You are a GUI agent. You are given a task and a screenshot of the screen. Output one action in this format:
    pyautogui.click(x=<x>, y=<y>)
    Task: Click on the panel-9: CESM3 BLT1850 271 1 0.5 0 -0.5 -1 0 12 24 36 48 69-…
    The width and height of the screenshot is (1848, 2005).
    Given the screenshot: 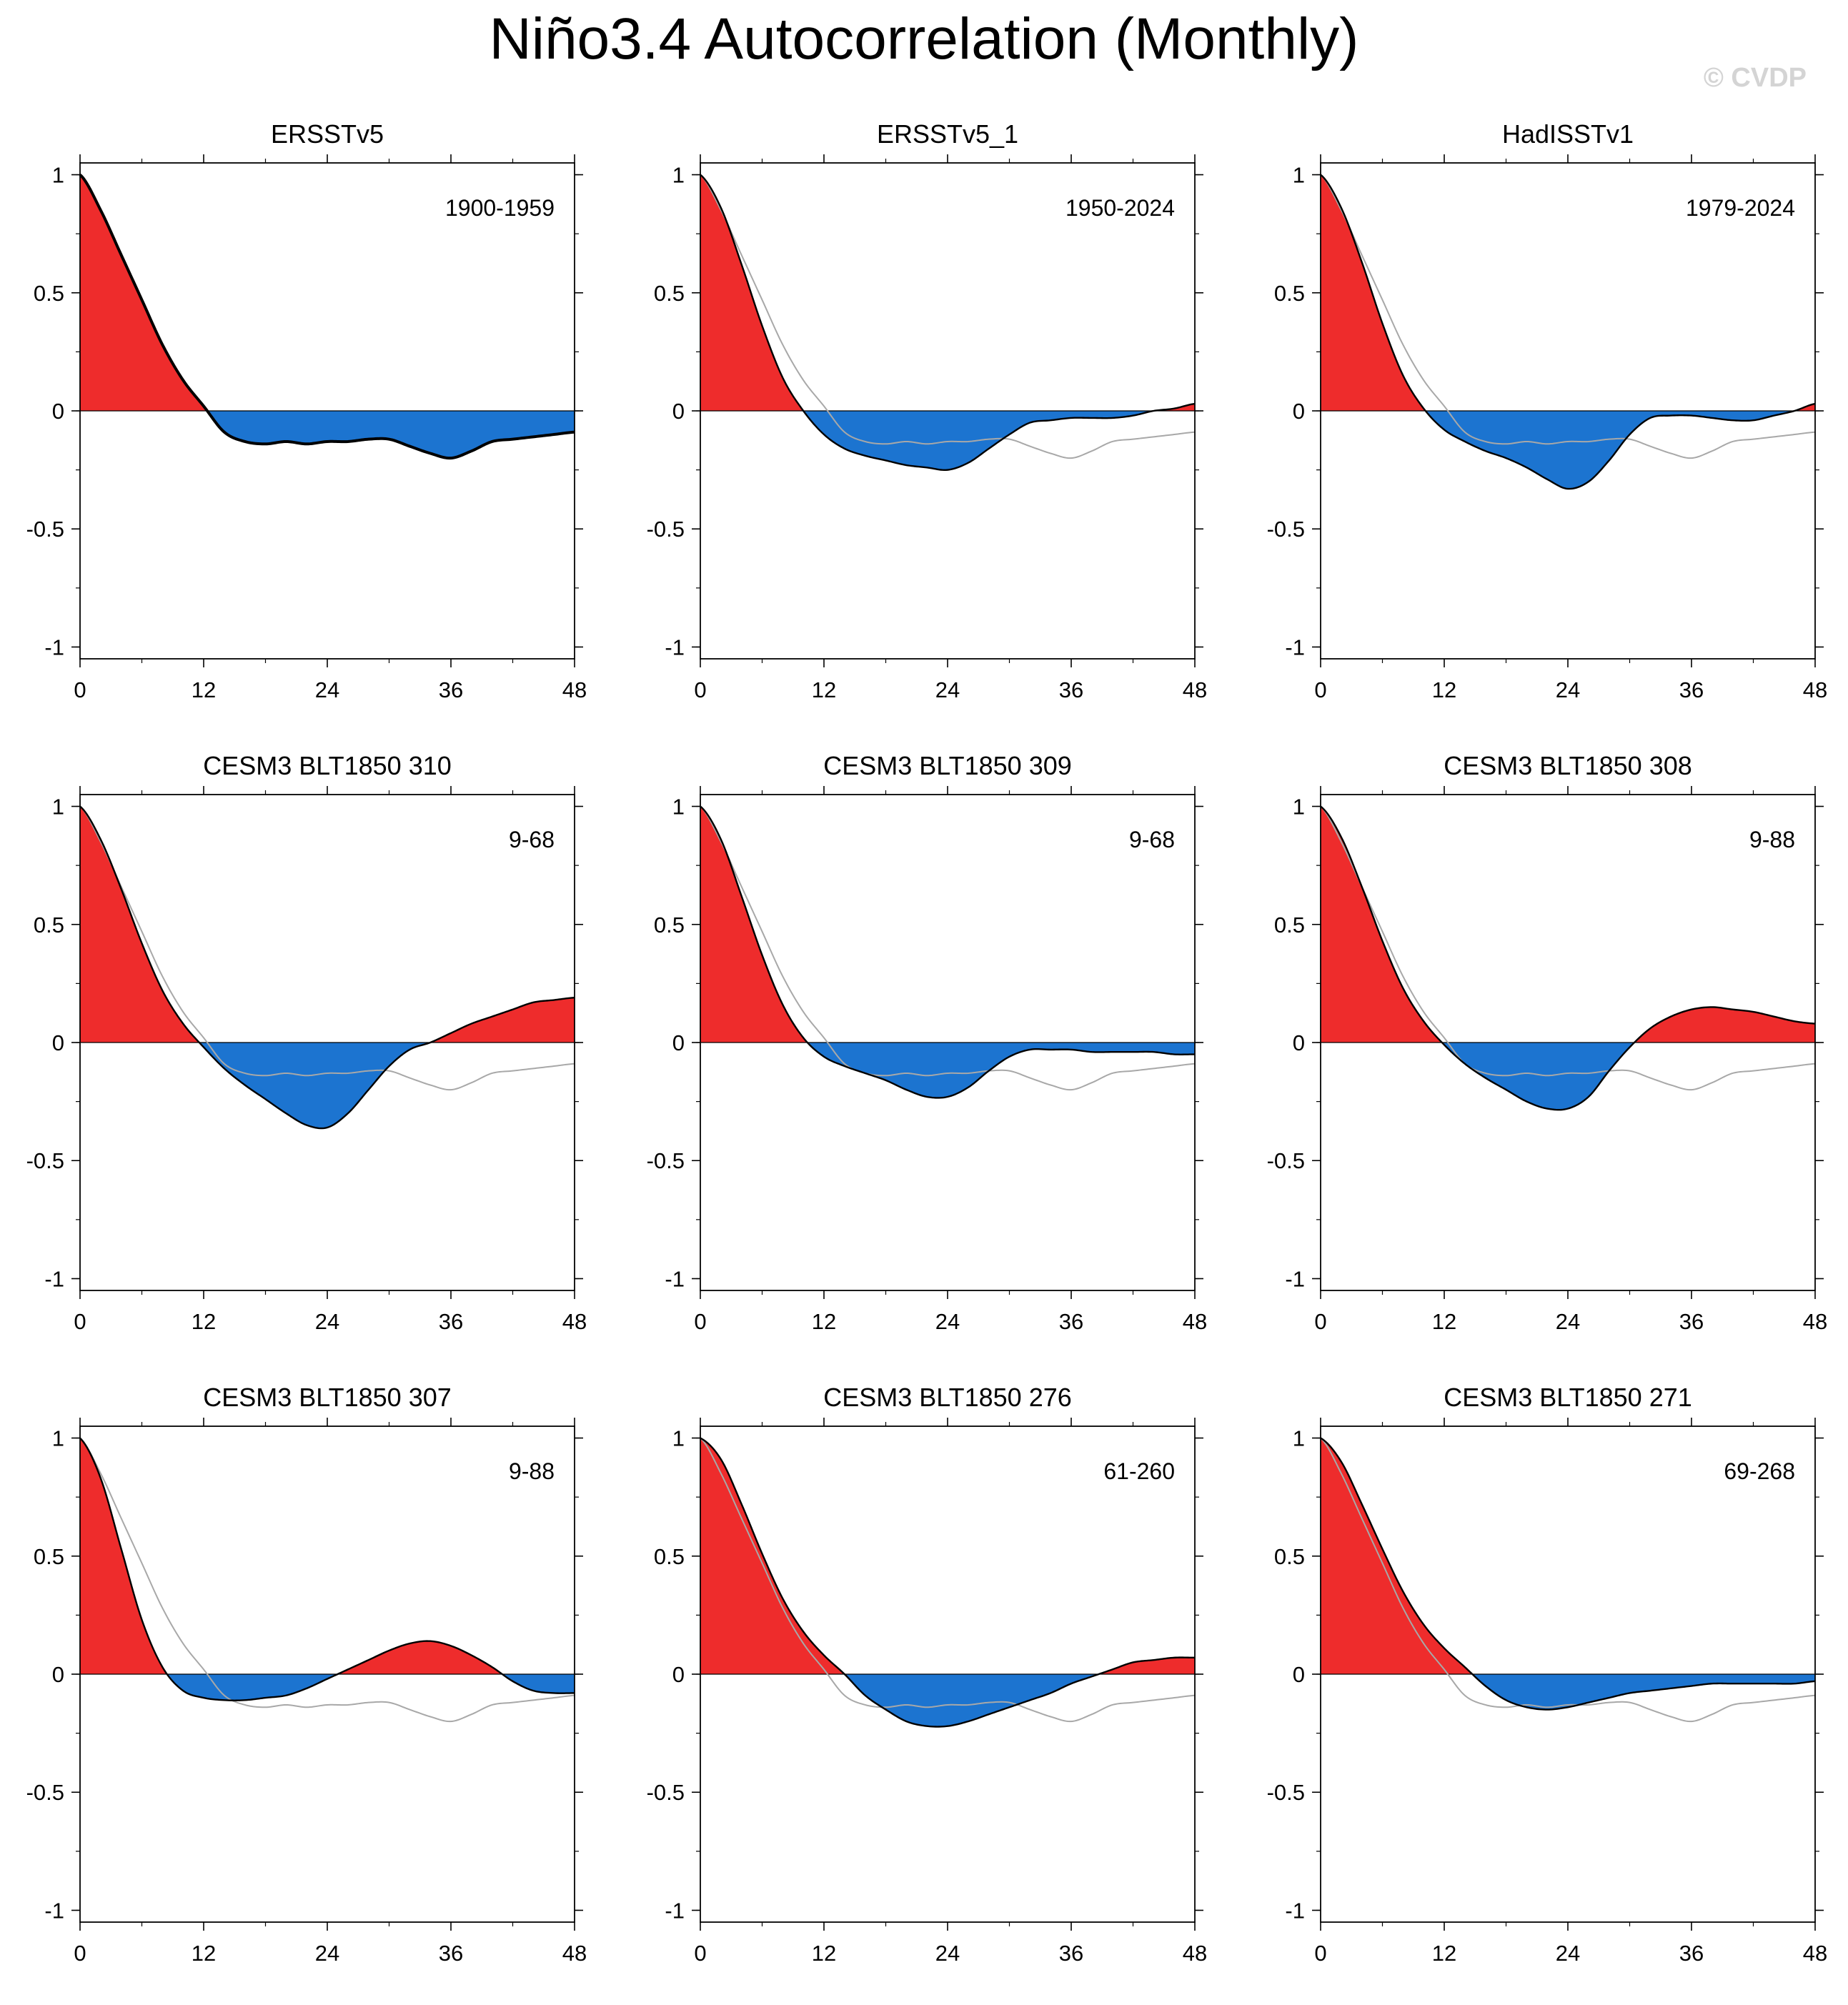 What is the action you would take?
    pyautogui.click(x=1547, y=1674)
    